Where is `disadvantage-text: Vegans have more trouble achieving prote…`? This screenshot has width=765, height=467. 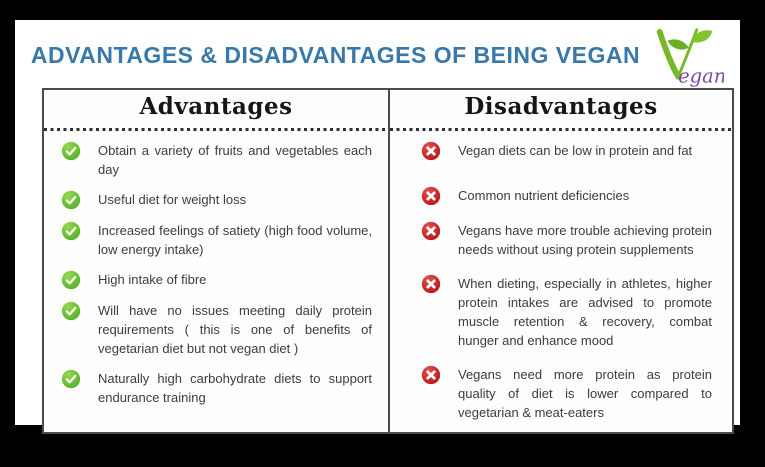 disadvantage-text: Vegans have more trouble achieving prote… is located at coordinates (585, 240).